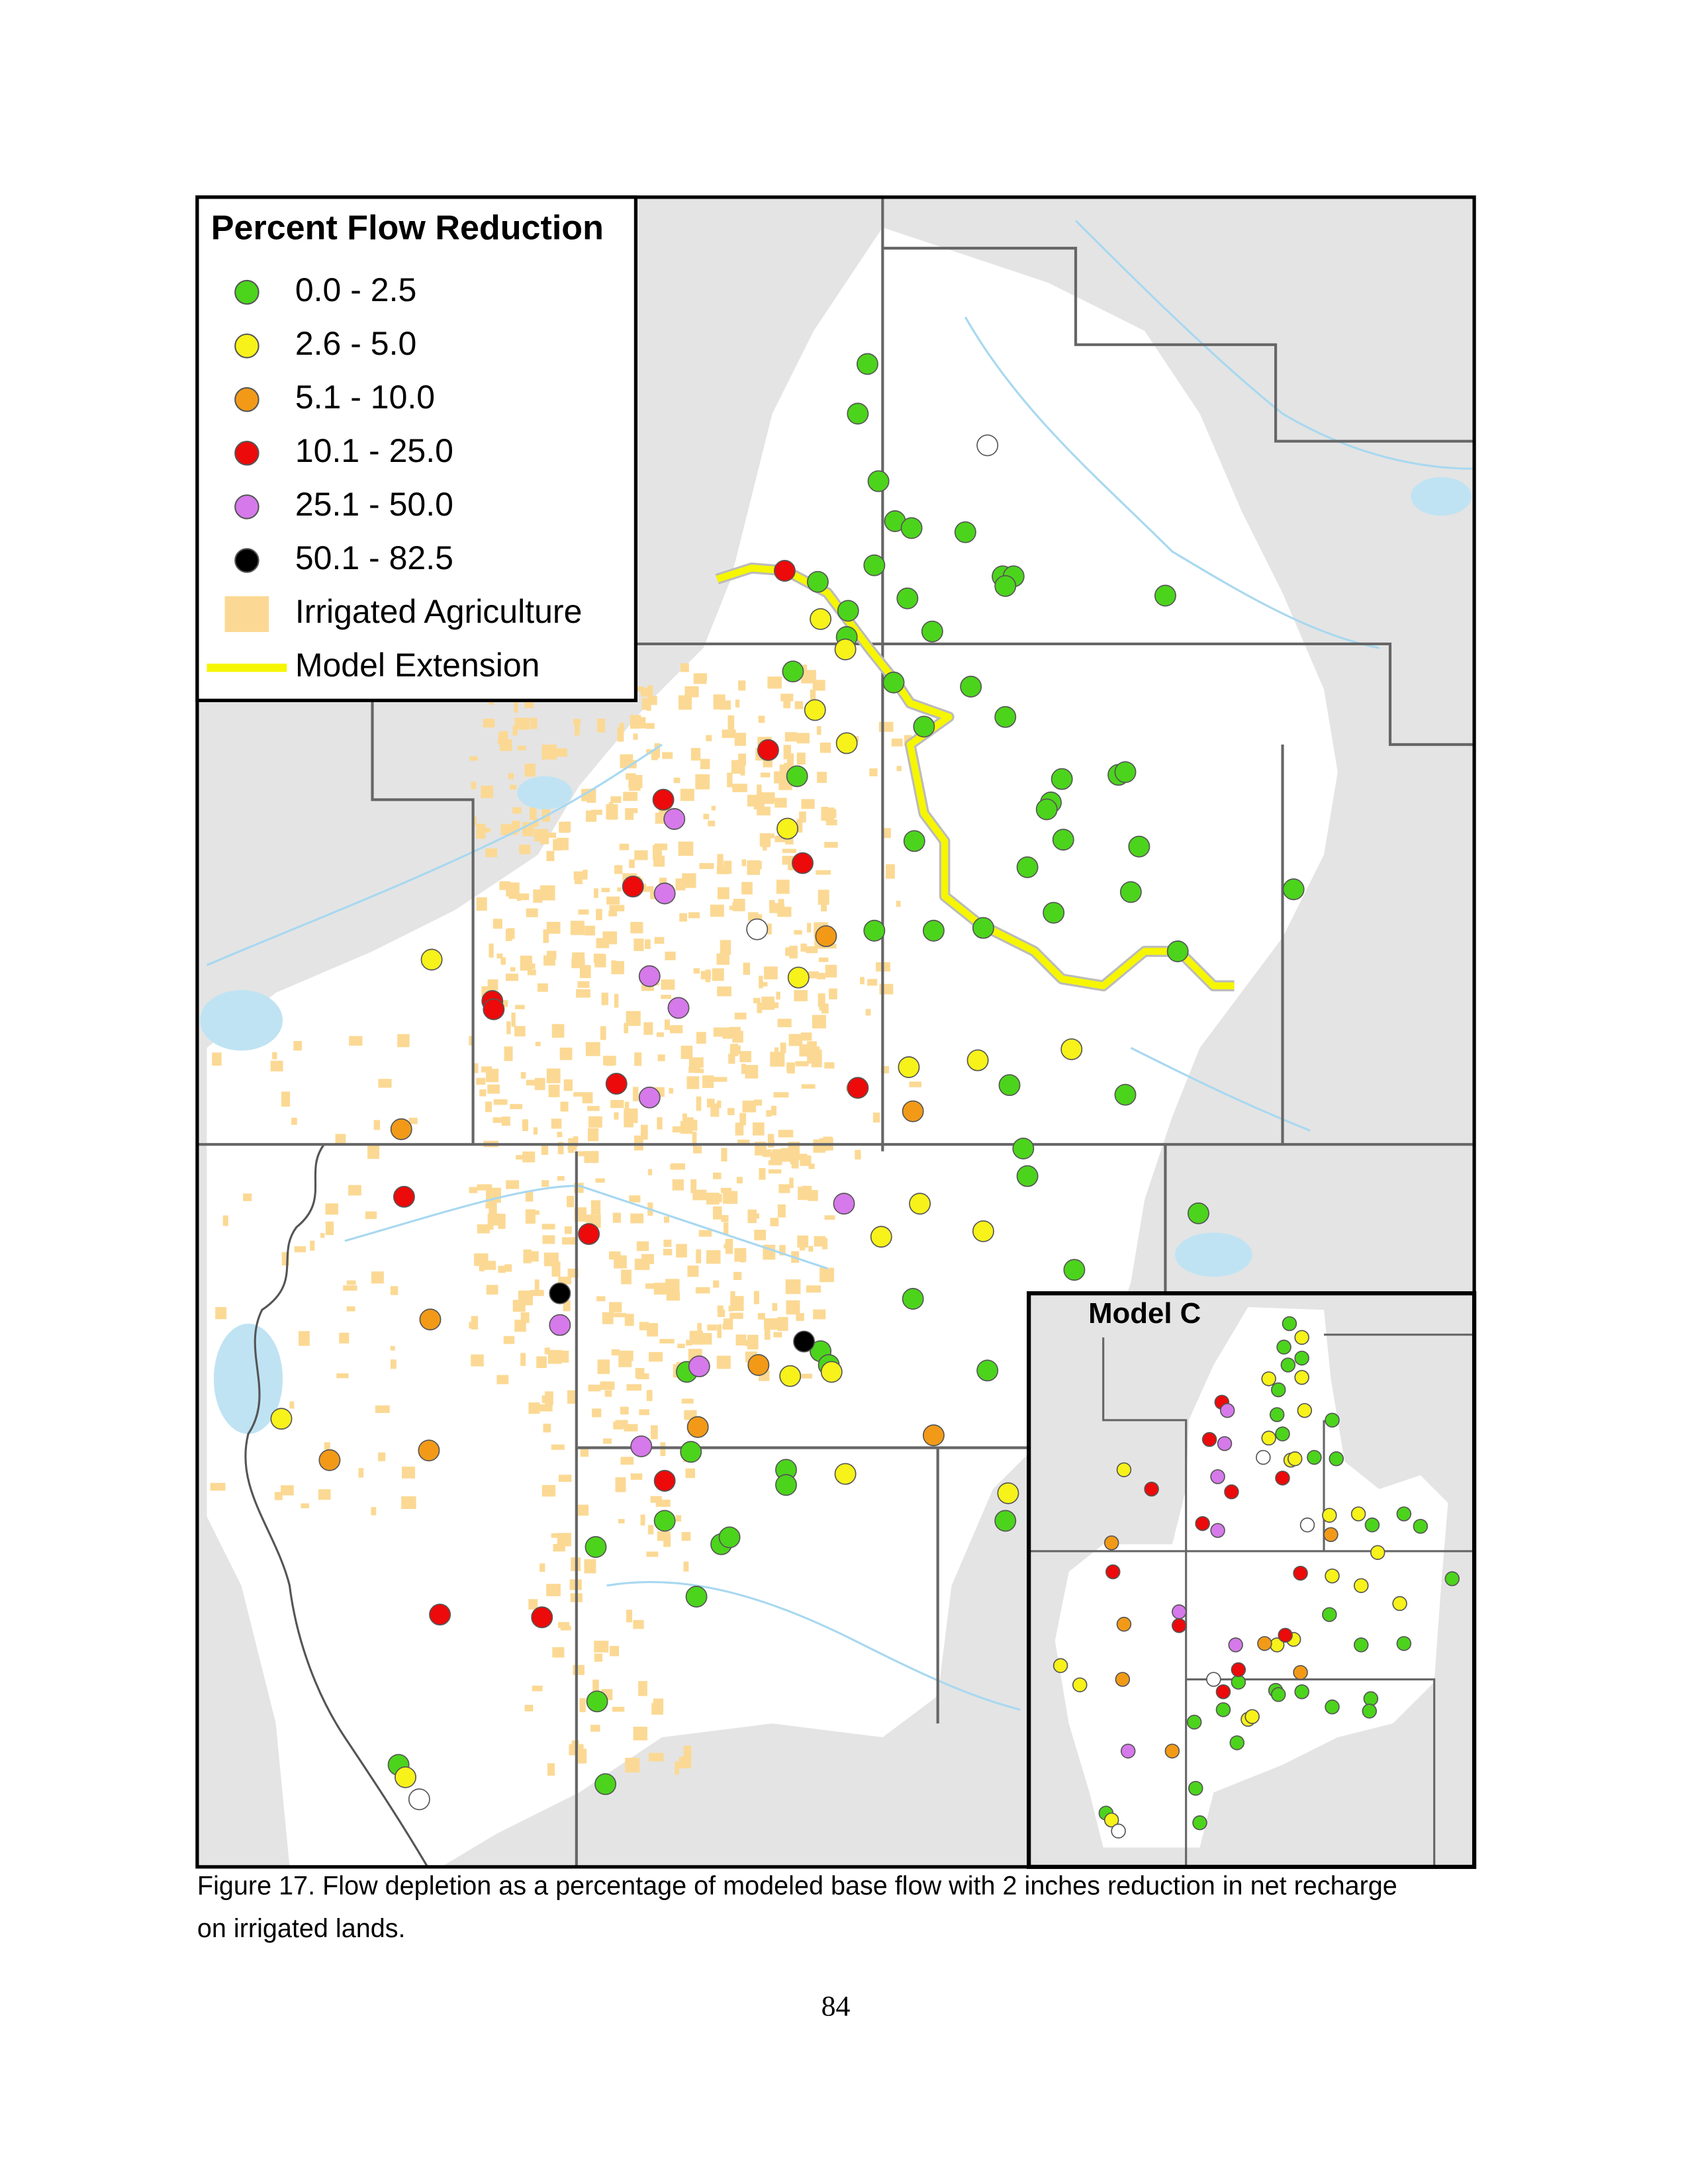 Image resolution: width=1688 pixels, height=2184 pixels. Describe the element at coordinates (1274, 345) in the screenshot. I see `river` at that location.